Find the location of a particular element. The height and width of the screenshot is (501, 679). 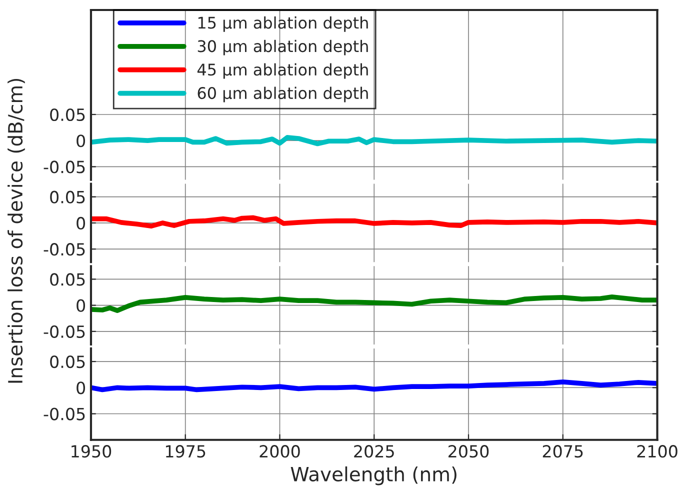

x-tick-label: 2025 is located at coordinates (374, 451).